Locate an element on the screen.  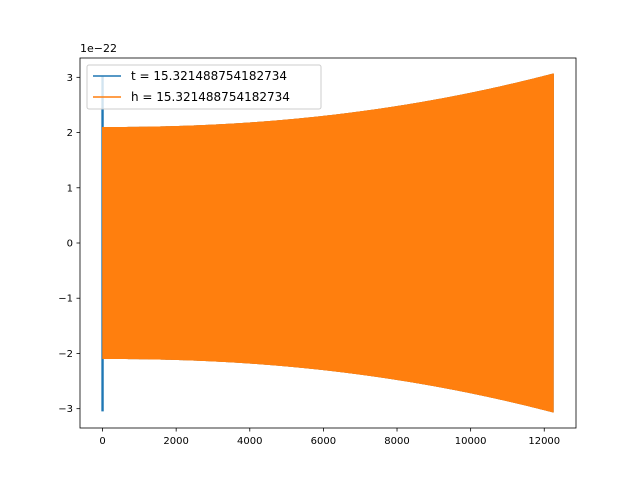
legend-box is located at coordinates (204, 87).